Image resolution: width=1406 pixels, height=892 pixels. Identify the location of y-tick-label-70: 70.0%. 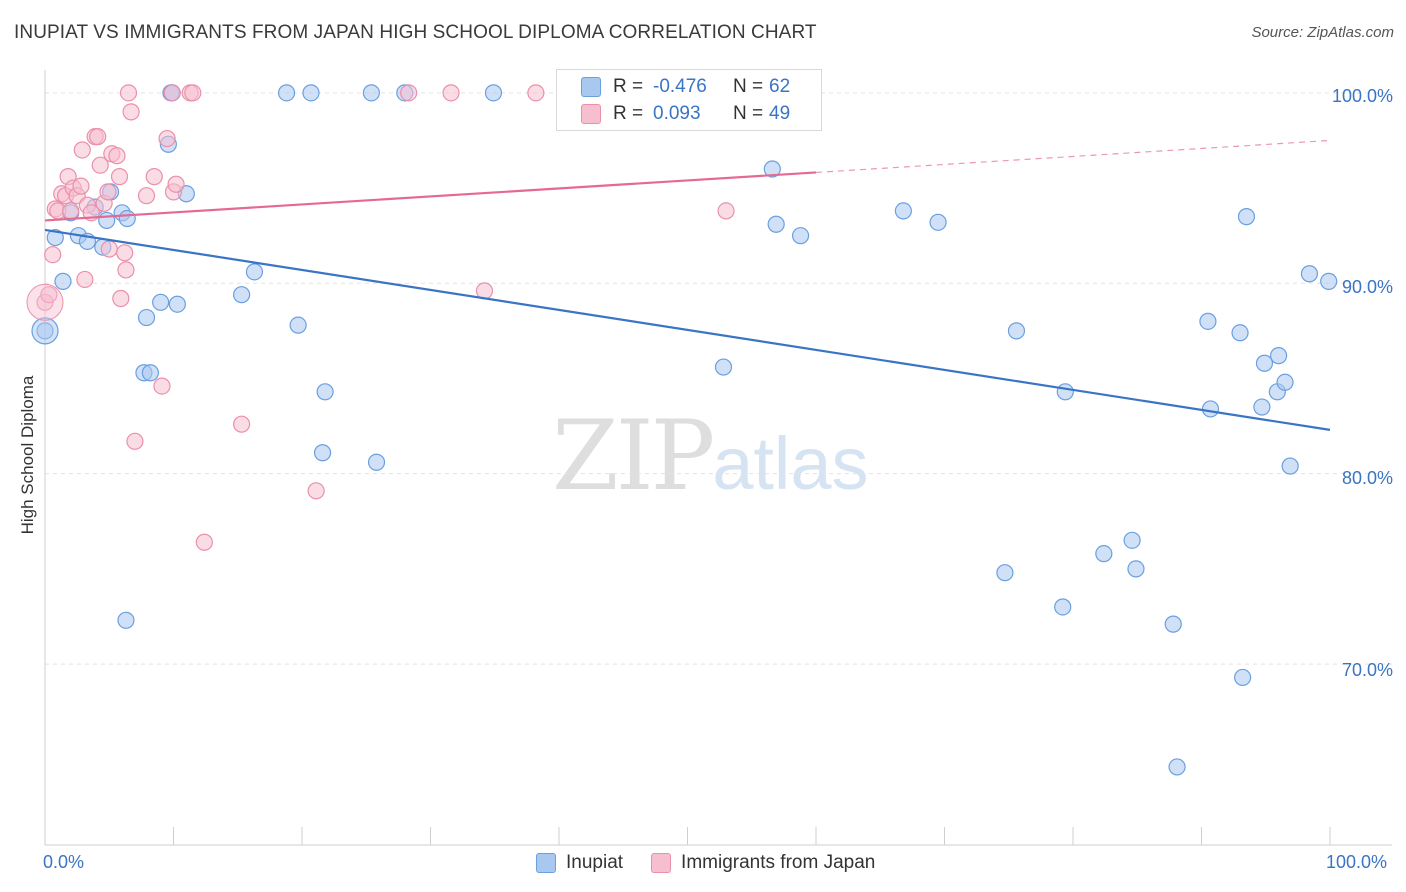
(1367, 670).